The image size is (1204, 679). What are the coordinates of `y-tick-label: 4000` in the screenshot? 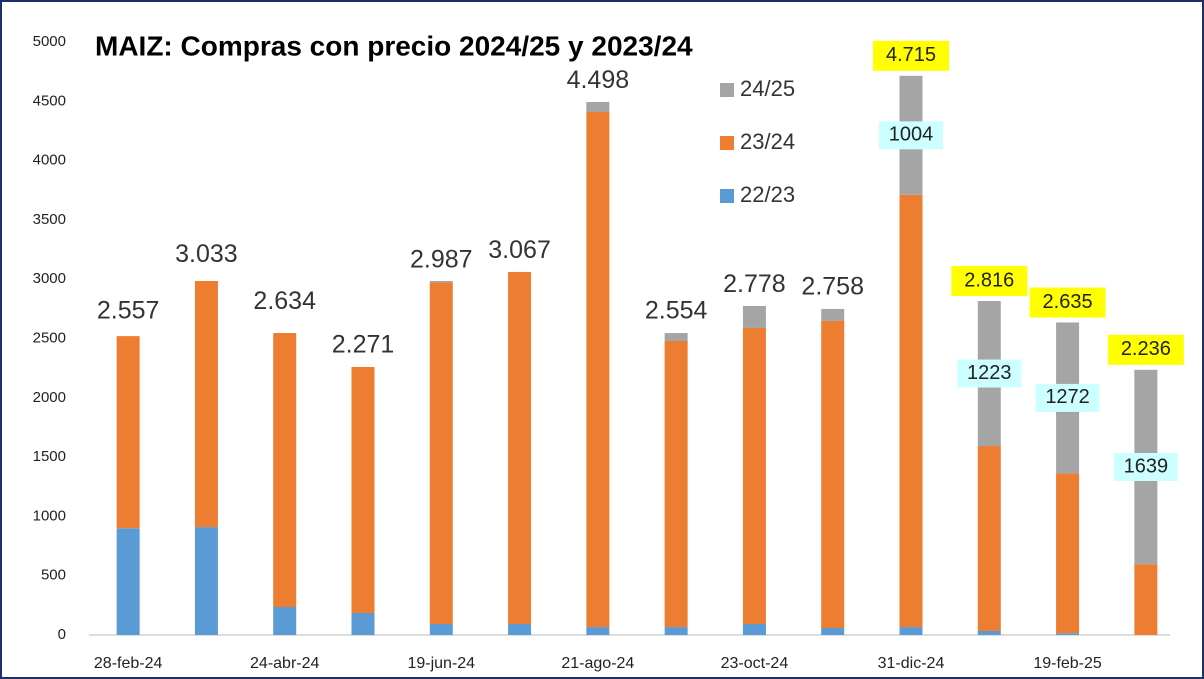 It's located at (49, 160).